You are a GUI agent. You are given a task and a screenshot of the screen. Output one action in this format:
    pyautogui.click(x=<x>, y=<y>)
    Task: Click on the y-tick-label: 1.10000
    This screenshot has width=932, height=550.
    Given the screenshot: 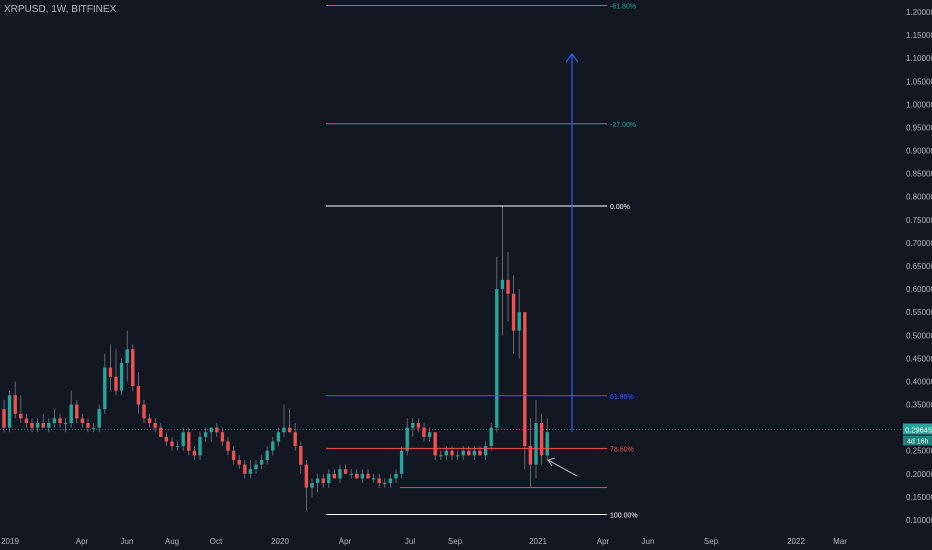 What is the action you would take?
    pyautogui.click(x=919, y=58)
    